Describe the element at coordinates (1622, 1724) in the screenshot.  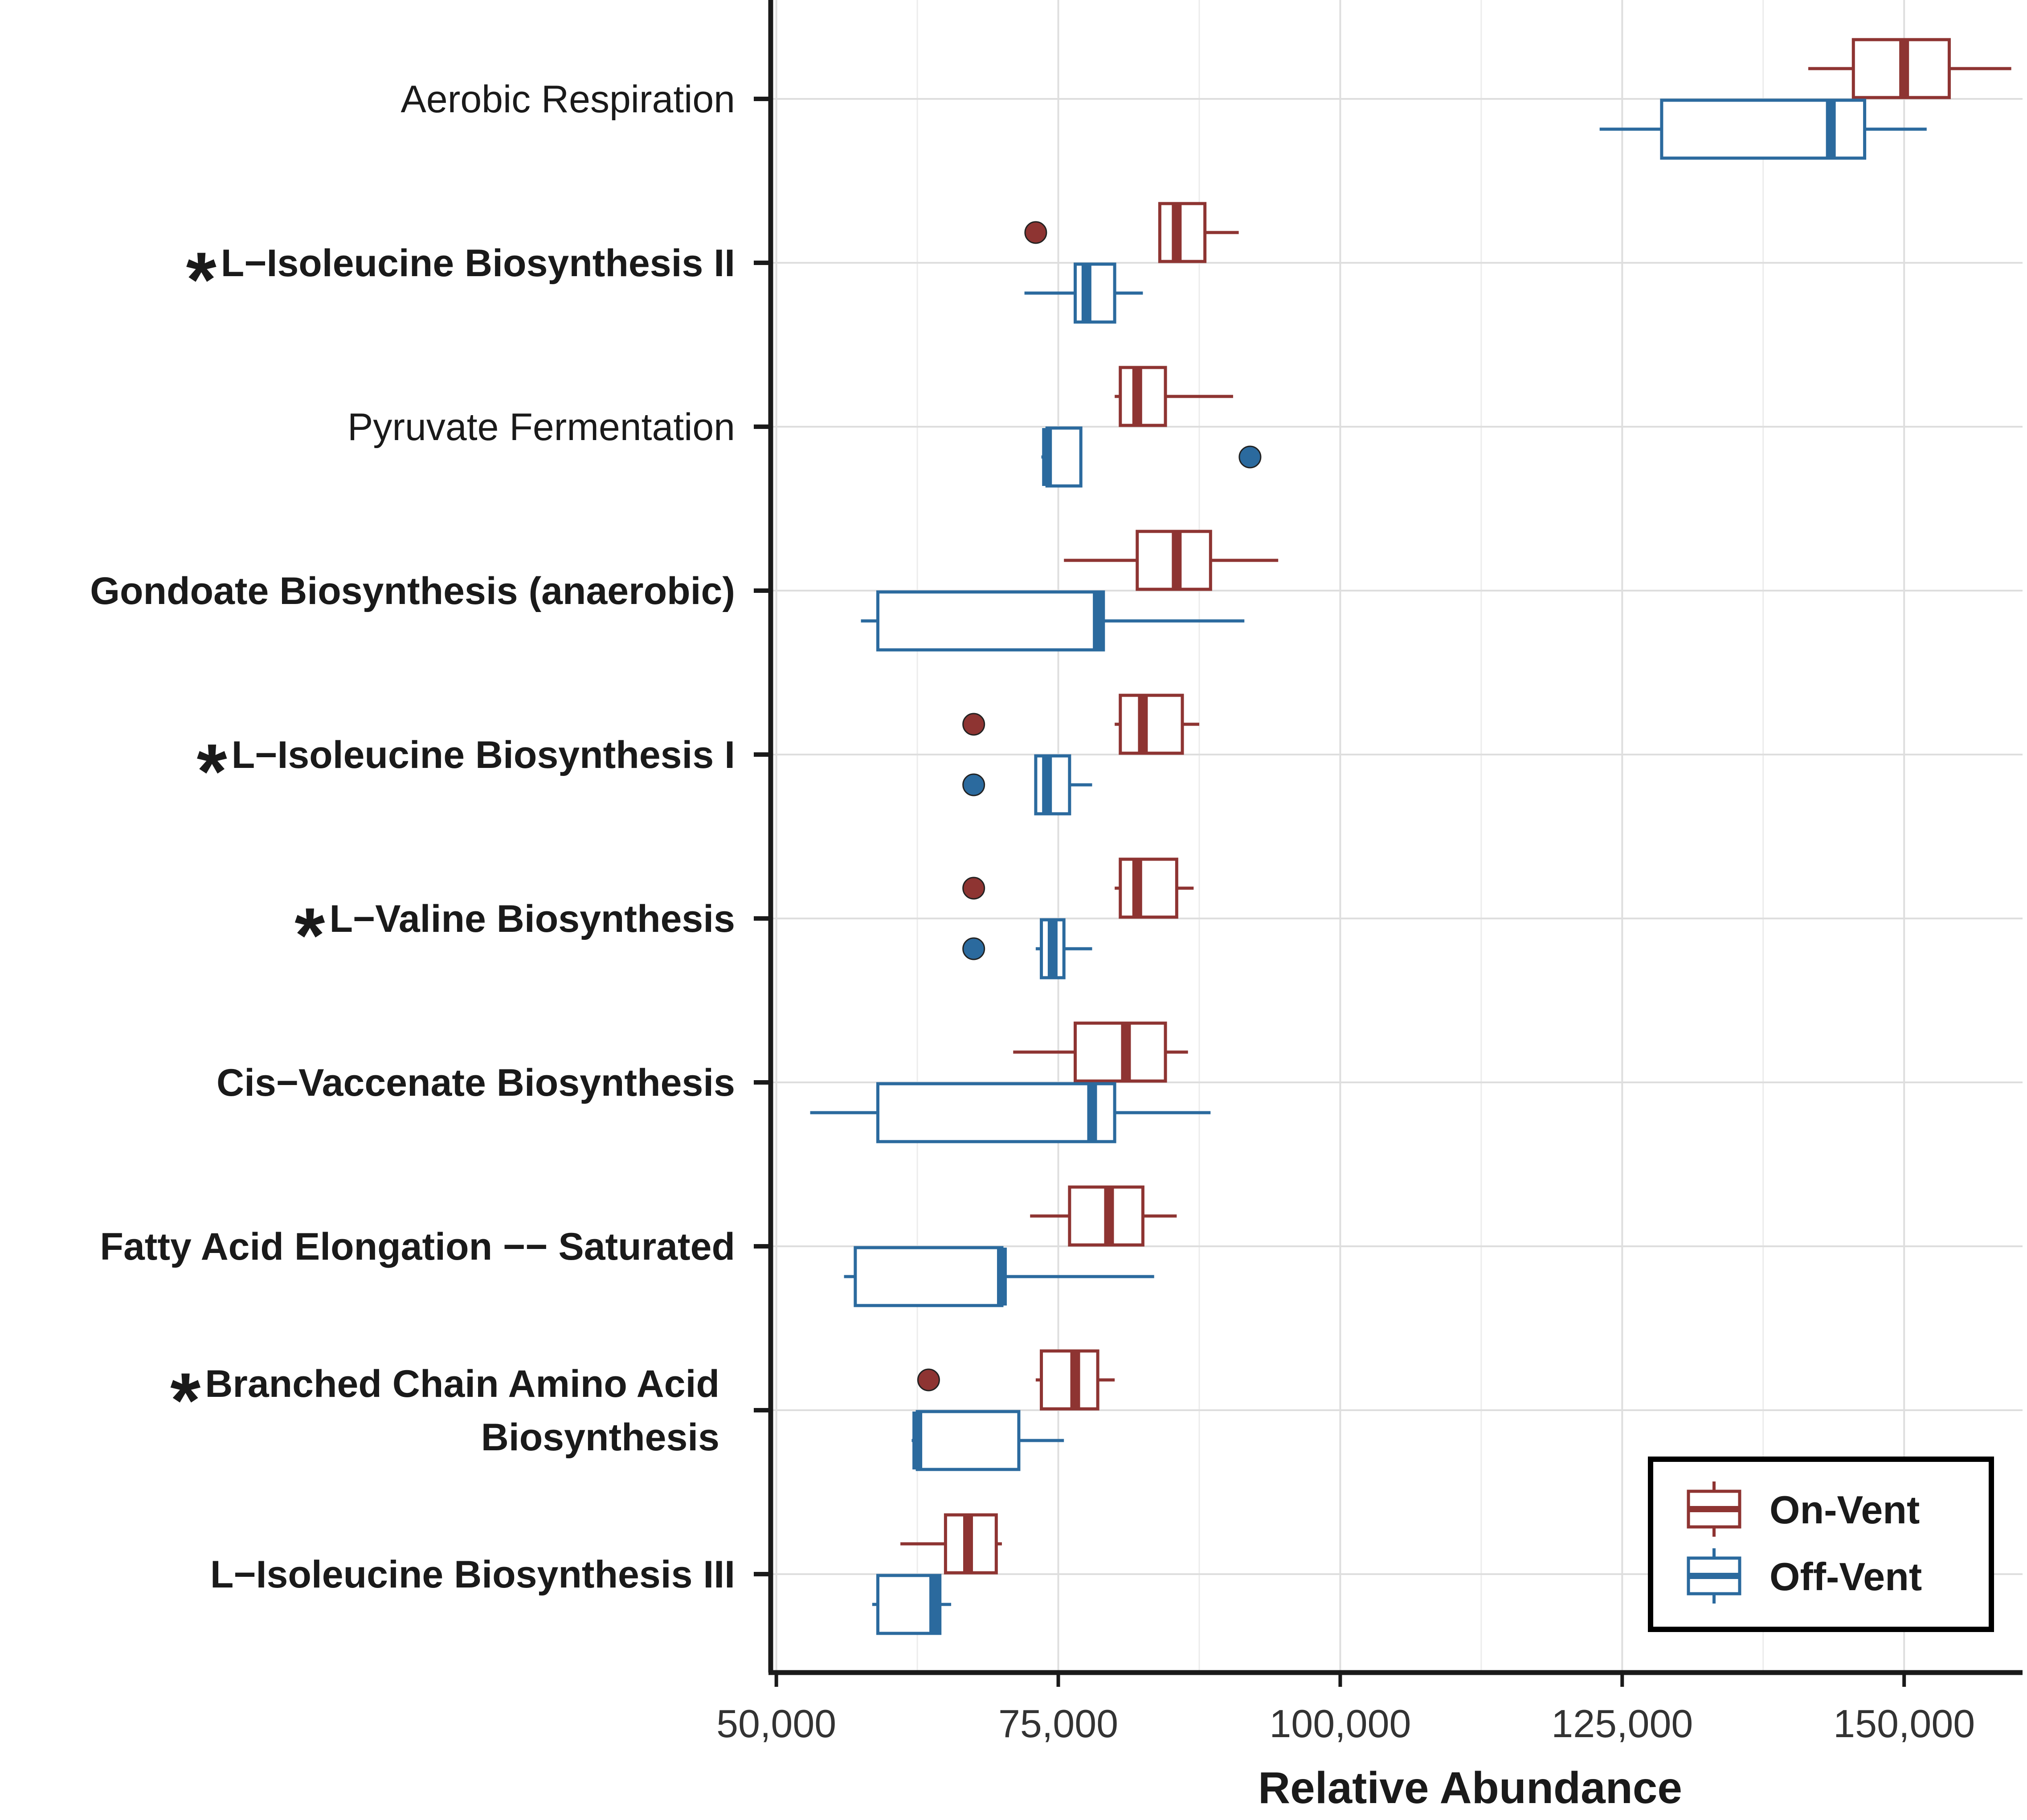
I see `x-tick-label: 125,000` at that location.